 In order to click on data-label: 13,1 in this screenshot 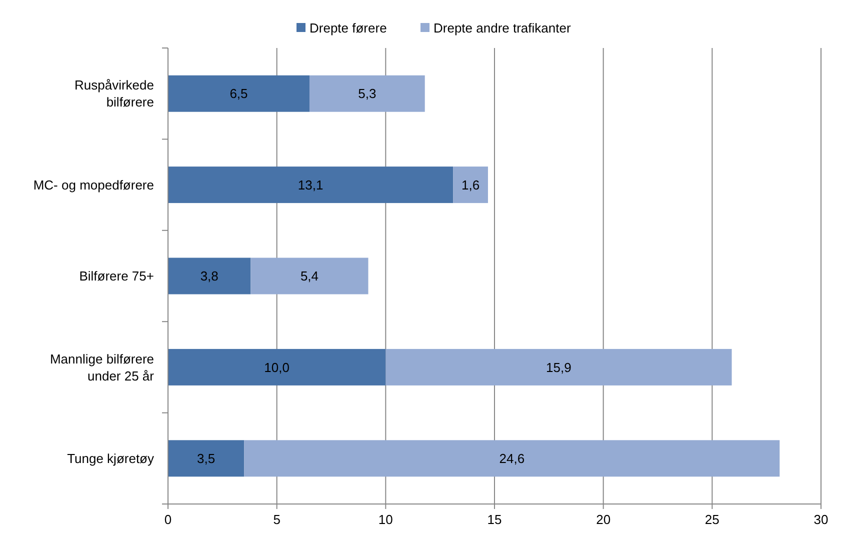, I will do `click(311, 184)`.